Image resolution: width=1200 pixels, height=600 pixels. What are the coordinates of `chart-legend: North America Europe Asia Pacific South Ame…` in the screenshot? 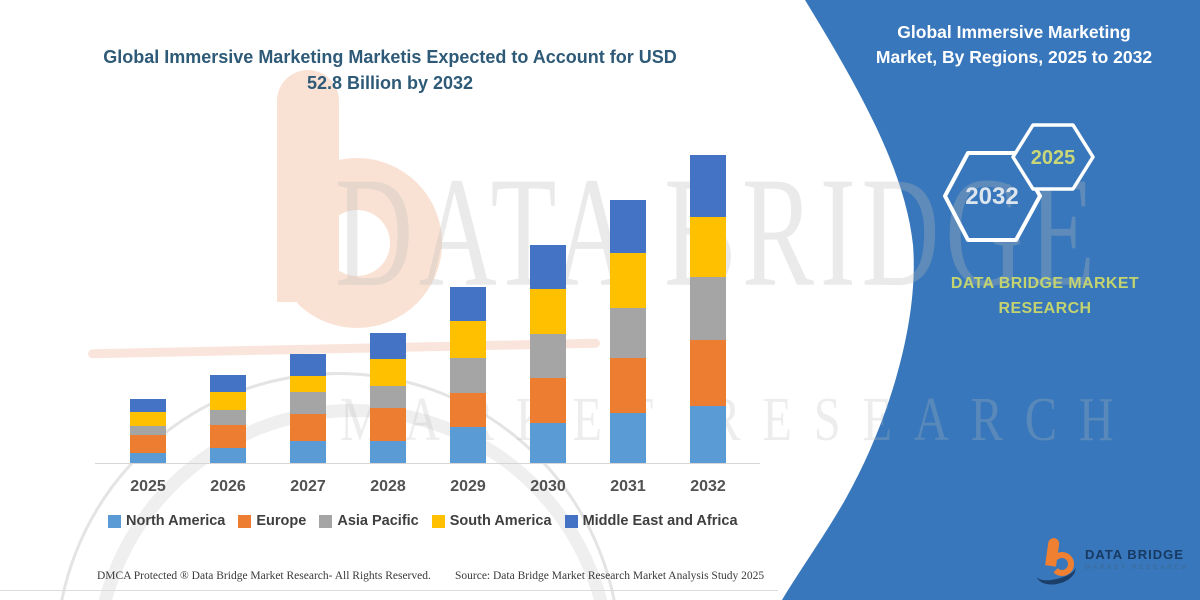 It's located at (423, 521).